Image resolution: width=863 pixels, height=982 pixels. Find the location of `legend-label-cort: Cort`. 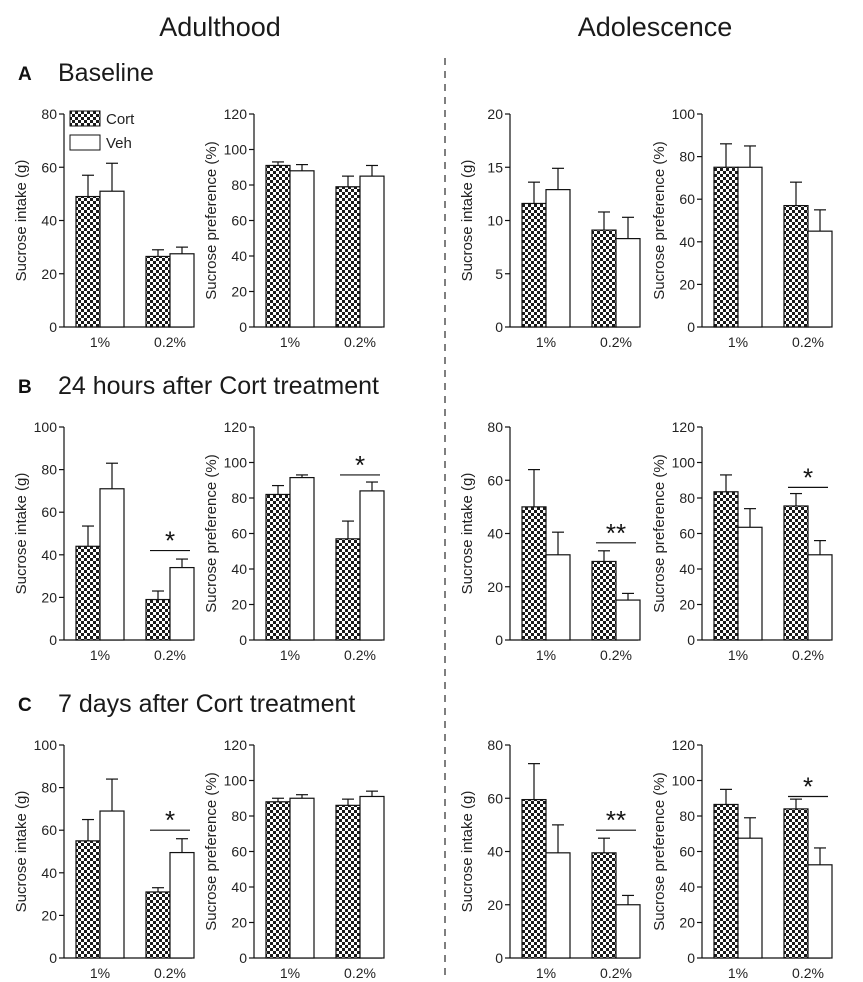

legend-label-cort: Cort is located at coordinates (120, 119).